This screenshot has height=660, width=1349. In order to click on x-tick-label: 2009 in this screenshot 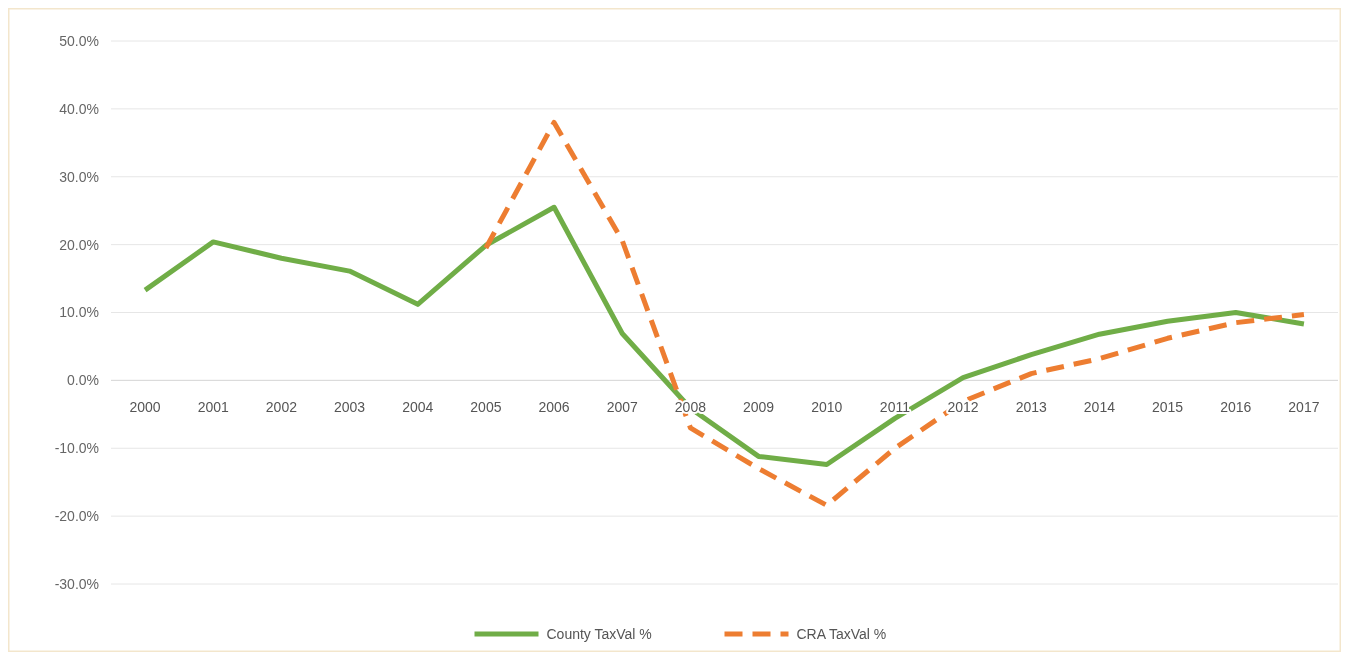, I will do `click(759, 407)`.